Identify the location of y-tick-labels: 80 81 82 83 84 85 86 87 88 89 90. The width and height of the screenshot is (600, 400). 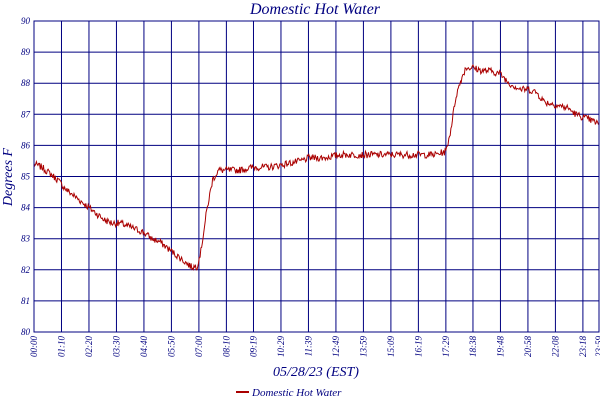
(26, 176).